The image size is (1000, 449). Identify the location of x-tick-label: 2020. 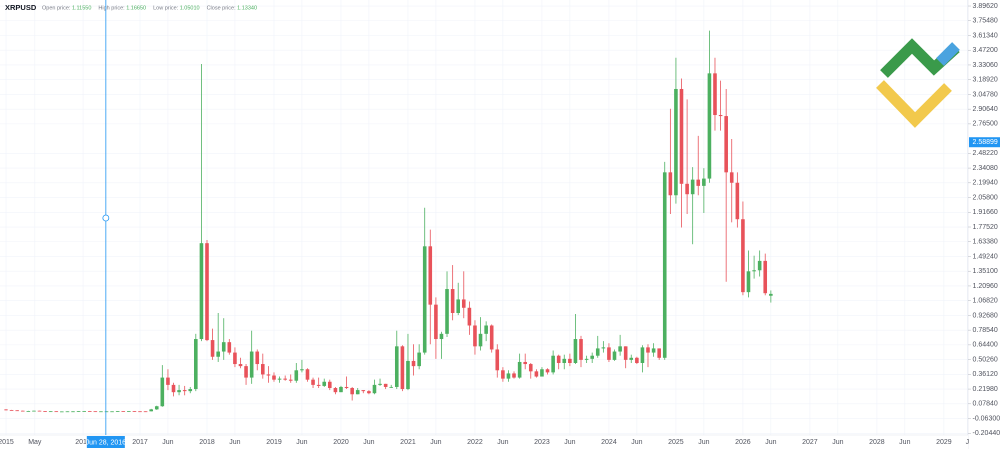
(341, 442).